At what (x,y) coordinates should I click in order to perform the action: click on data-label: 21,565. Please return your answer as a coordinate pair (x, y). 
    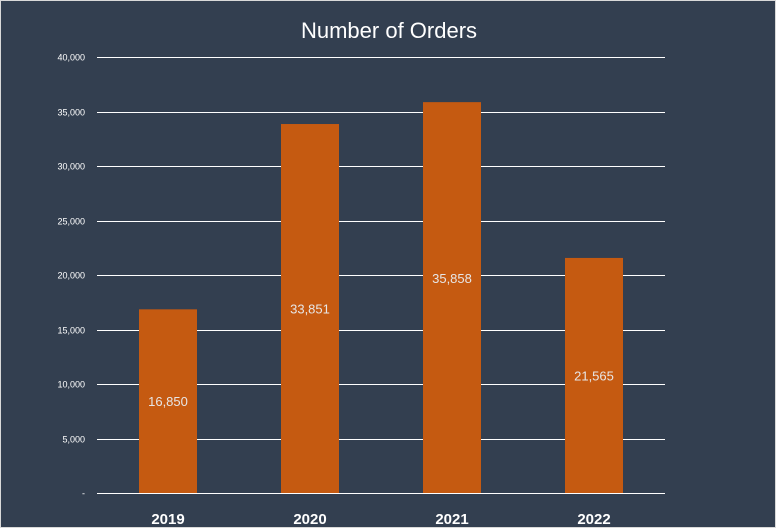
    Looking at the image, I should click on (594, 375).